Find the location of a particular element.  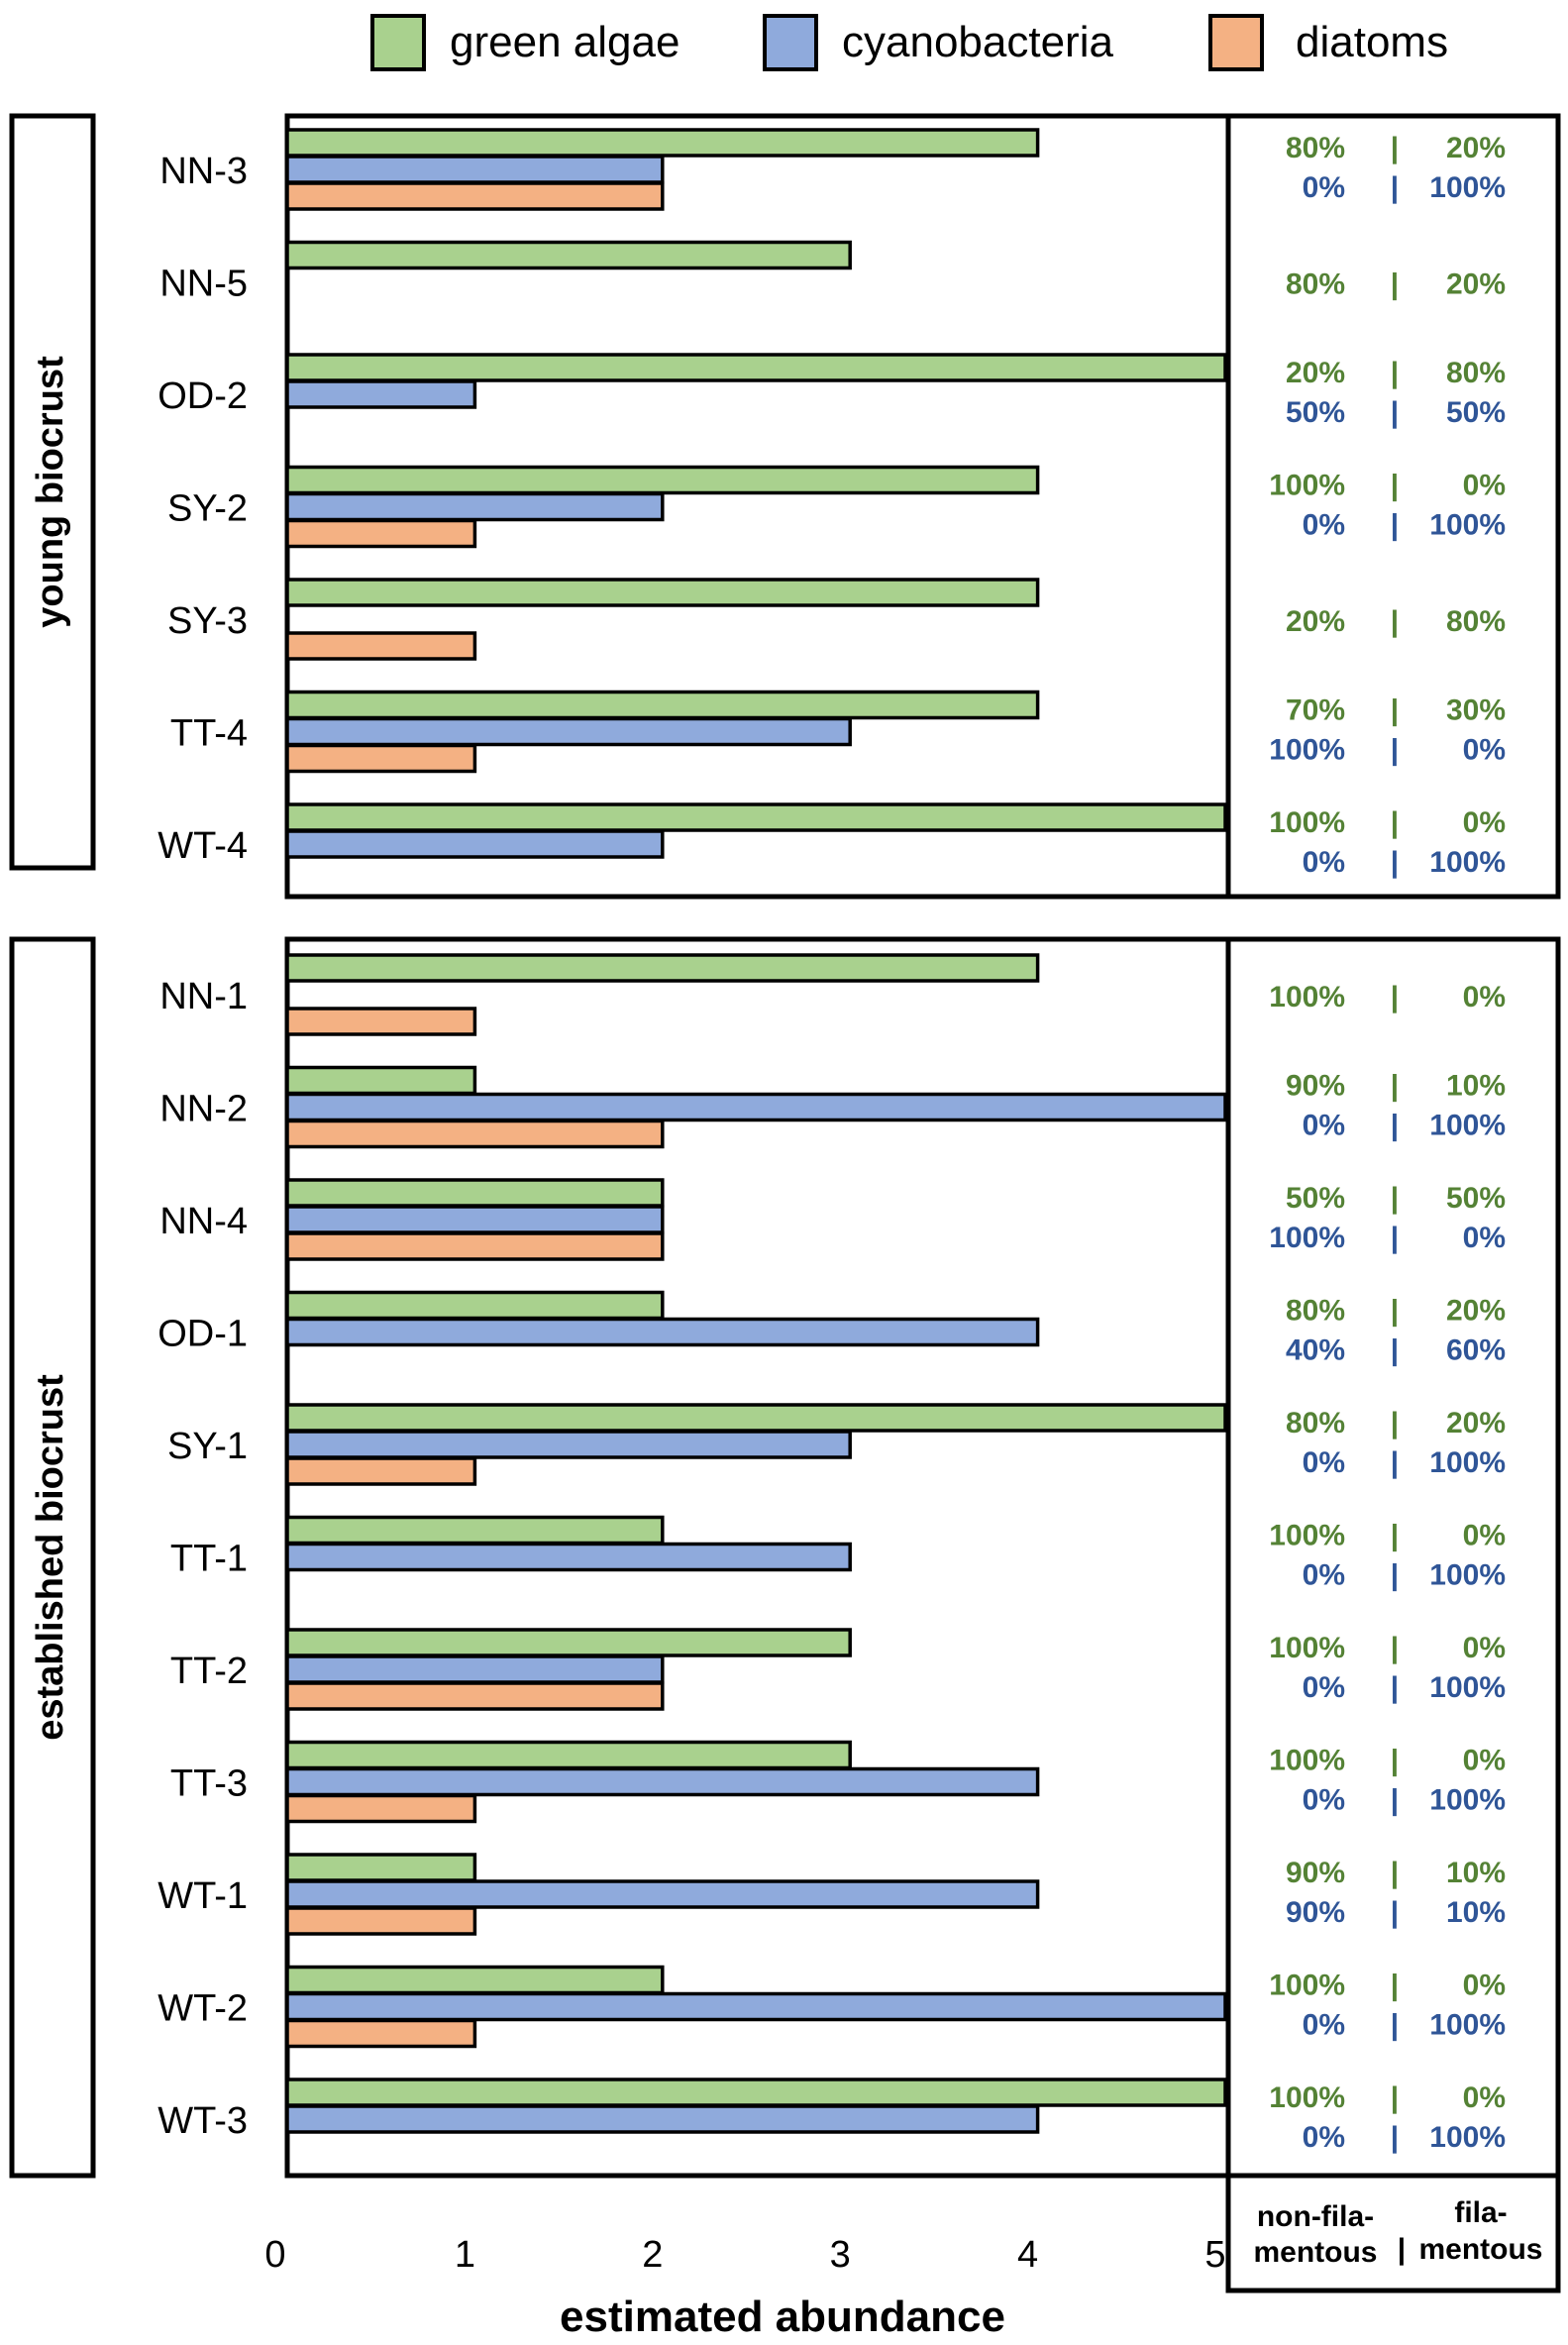

sample-label: OD-2 is located at coordinates (202, 396).